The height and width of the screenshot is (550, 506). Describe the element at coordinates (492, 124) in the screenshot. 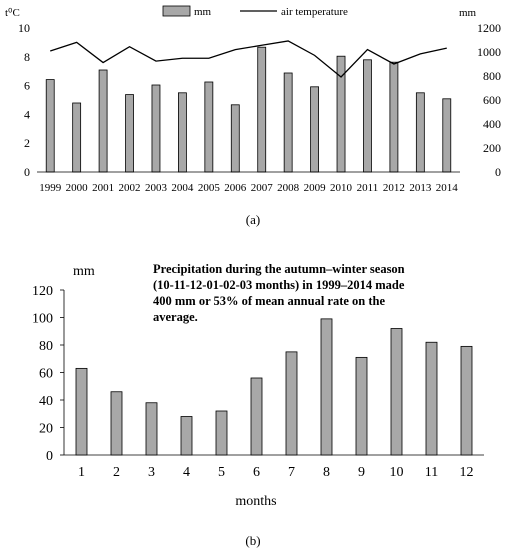

I see `right-tick-label: 400` at that location.